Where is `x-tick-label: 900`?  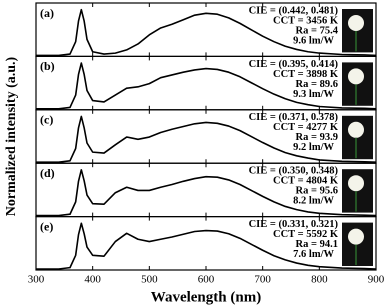 x-tick-label: 900 is located at coordinates (376, 280).